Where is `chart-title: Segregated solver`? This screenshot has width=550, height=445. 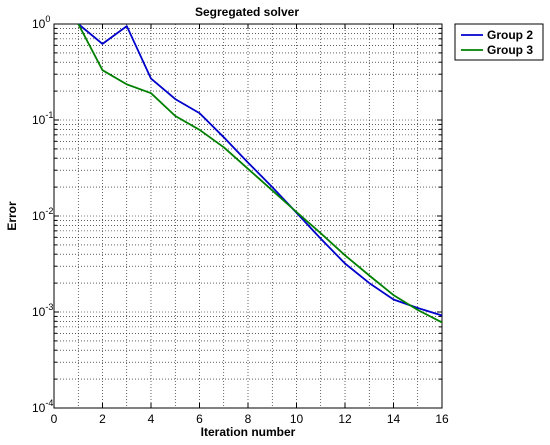 chart-title: Segregated solver is located at coordinates (247, 12).